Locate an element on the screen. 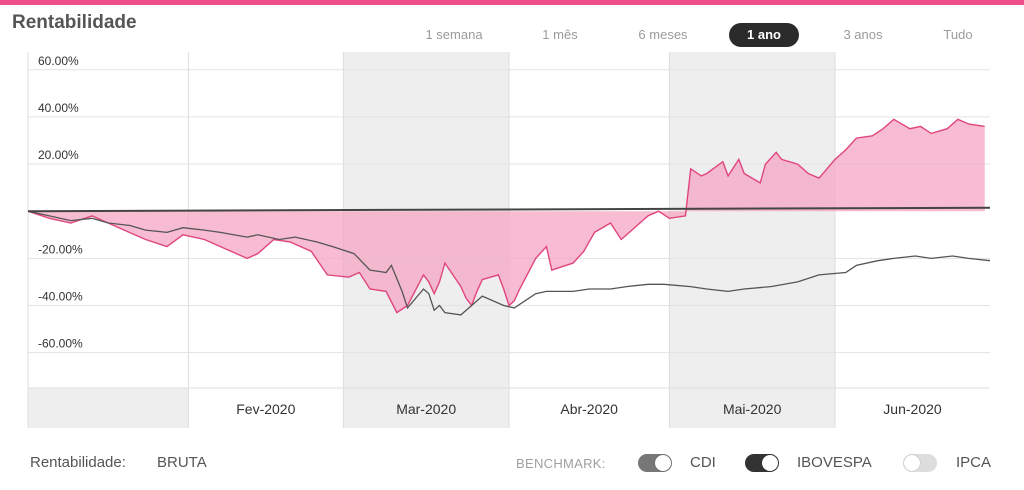 The width and height of the screenshot is (1024, 490). period-button-1-semana: 1 semana is located at coordinates (454, 34).